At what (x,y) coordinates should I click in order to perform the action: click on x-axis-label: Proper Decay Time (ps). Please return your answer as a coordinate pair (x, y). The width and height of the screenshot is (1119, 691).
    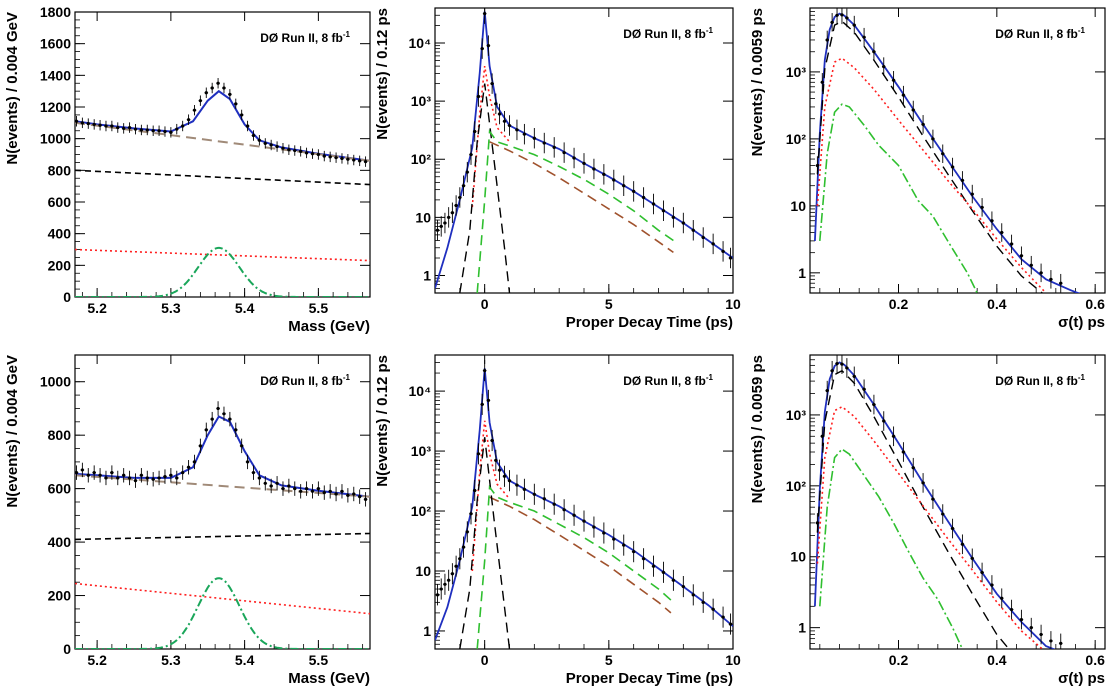
    Looking at the image, I should click on (649, 678).